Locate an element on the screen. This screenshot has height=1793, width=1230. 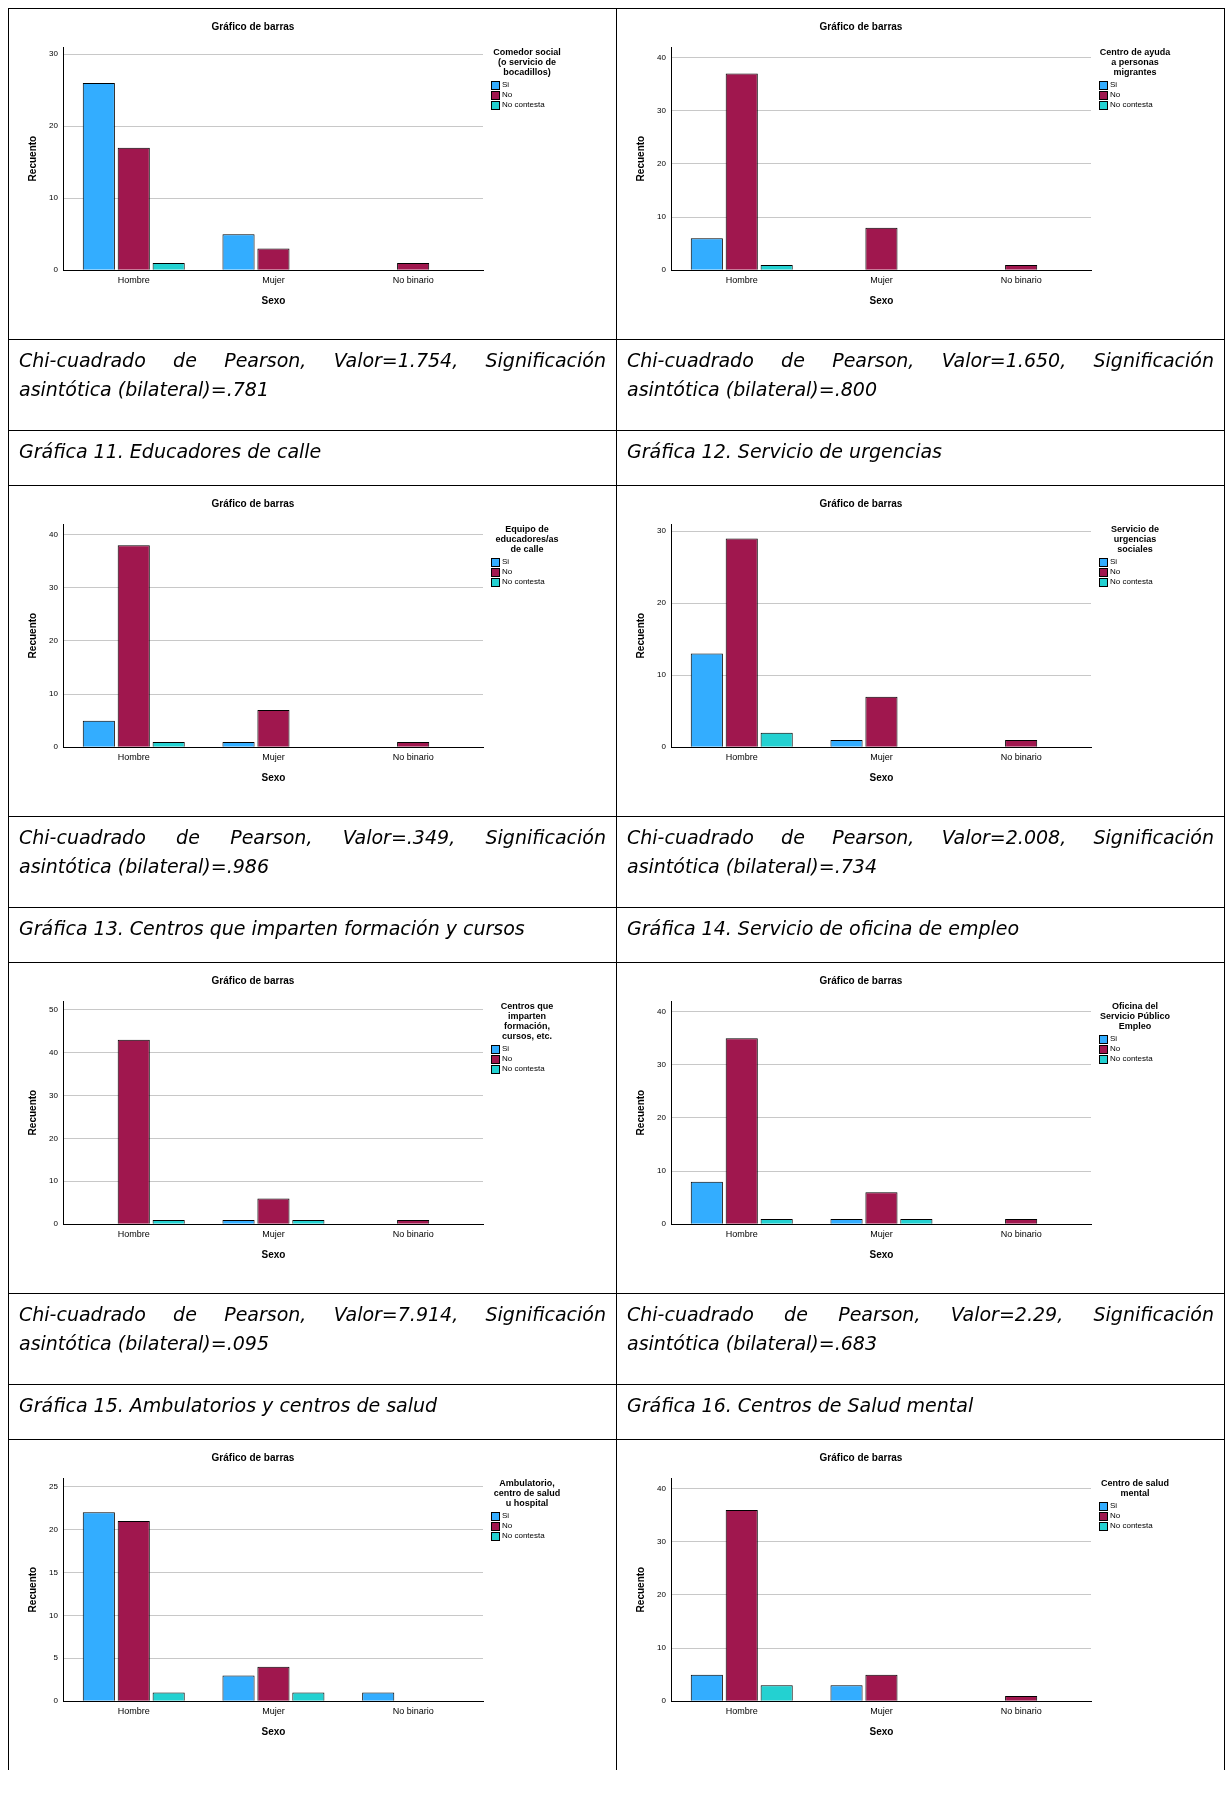
text: Gráfica 11. Educadores de calle is located at coordinates (312, 458).